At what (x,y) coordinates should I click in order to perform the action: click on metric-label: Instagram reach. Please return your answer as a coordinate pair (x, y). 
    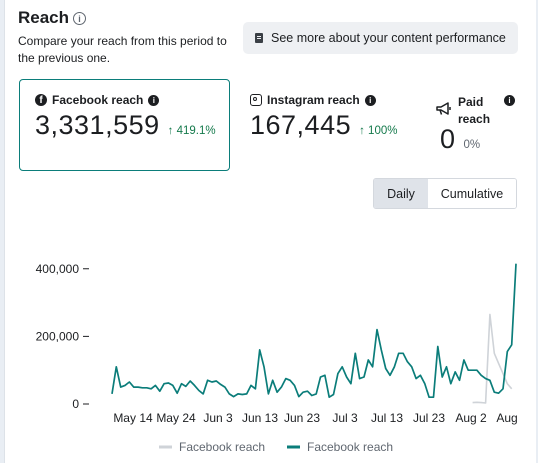
    Looking at the image, I should click on (313, 100).